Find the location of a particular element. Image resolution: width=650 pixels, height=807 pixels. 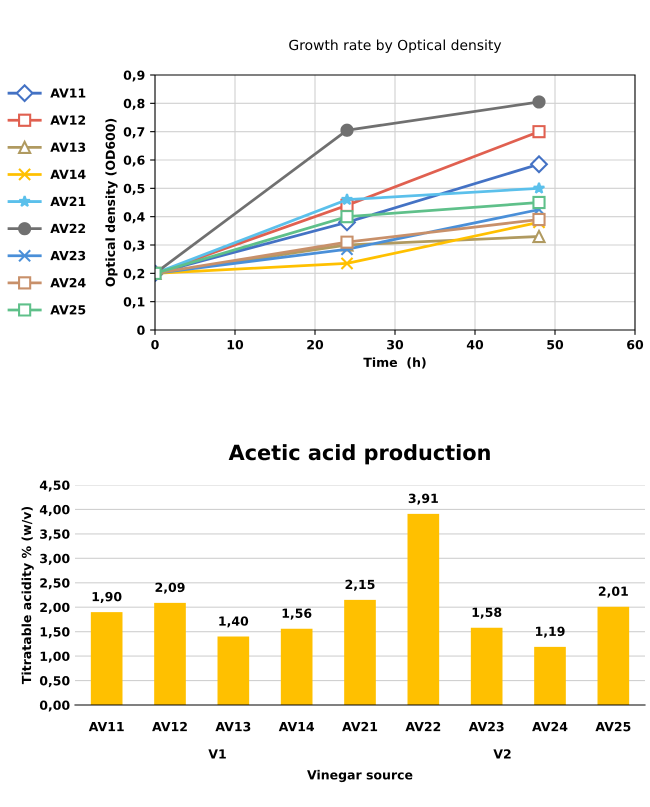

x-tick-label: 10 is located at coordinates (236, 345).